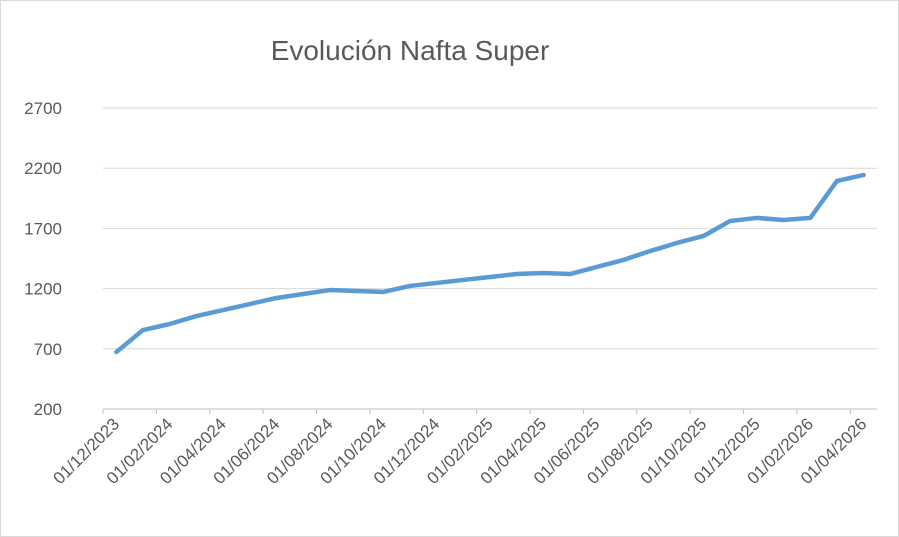 The image size is (899, 537). I want to click on y-tick-label: 2200, so click(43, 168).